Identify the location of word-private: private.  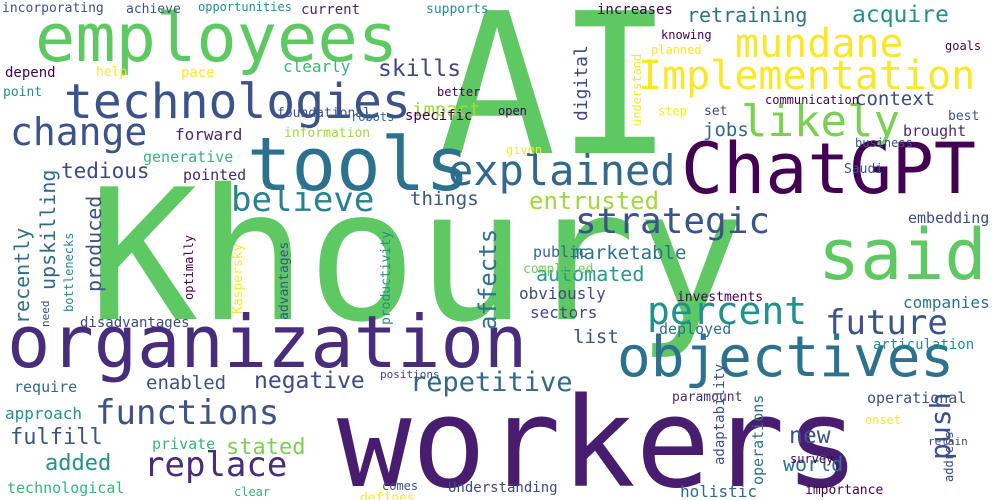
(184, 444).